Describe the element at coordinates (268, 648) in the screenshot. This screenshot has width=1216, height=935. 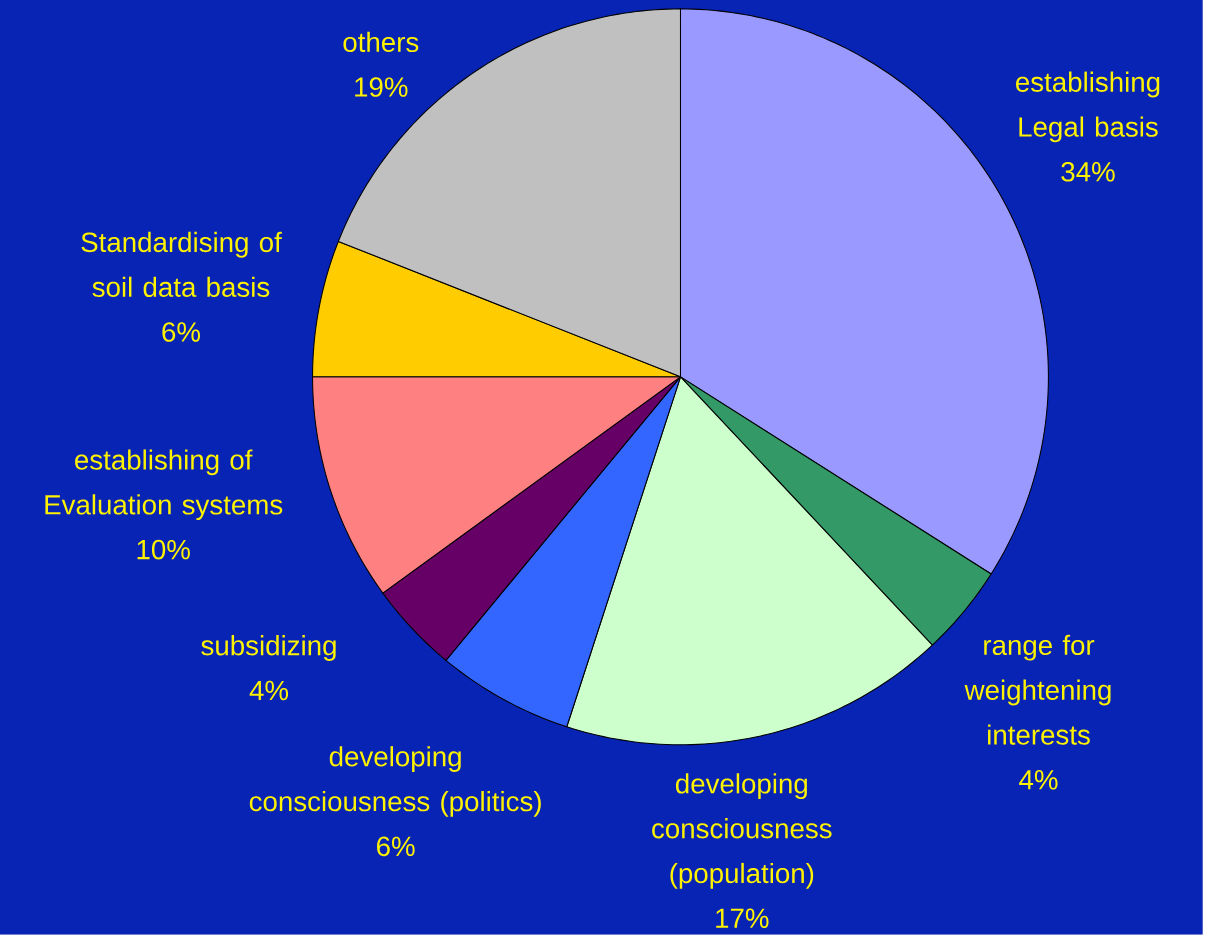
I see `slice-label: subsidizing` at that location.